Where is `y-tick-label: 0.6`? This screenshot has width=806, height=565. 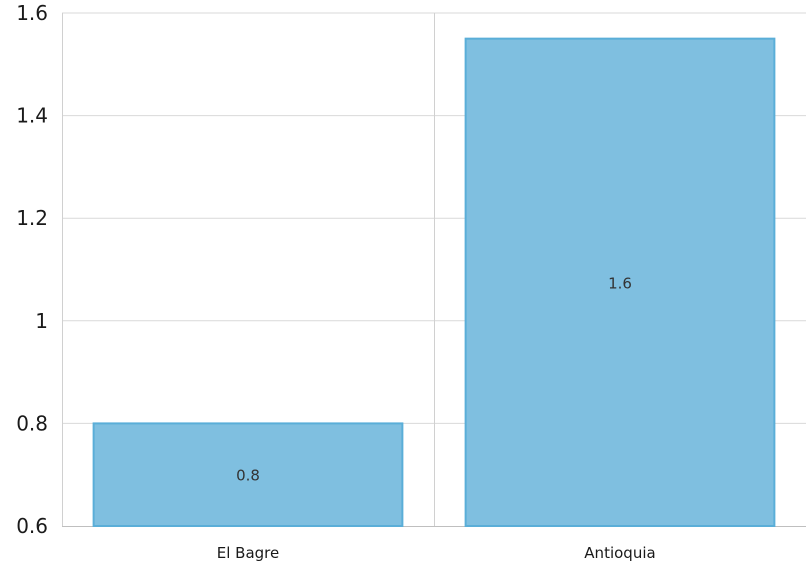 y-tick-label: 0.6 is located at coordinates (32, 526).